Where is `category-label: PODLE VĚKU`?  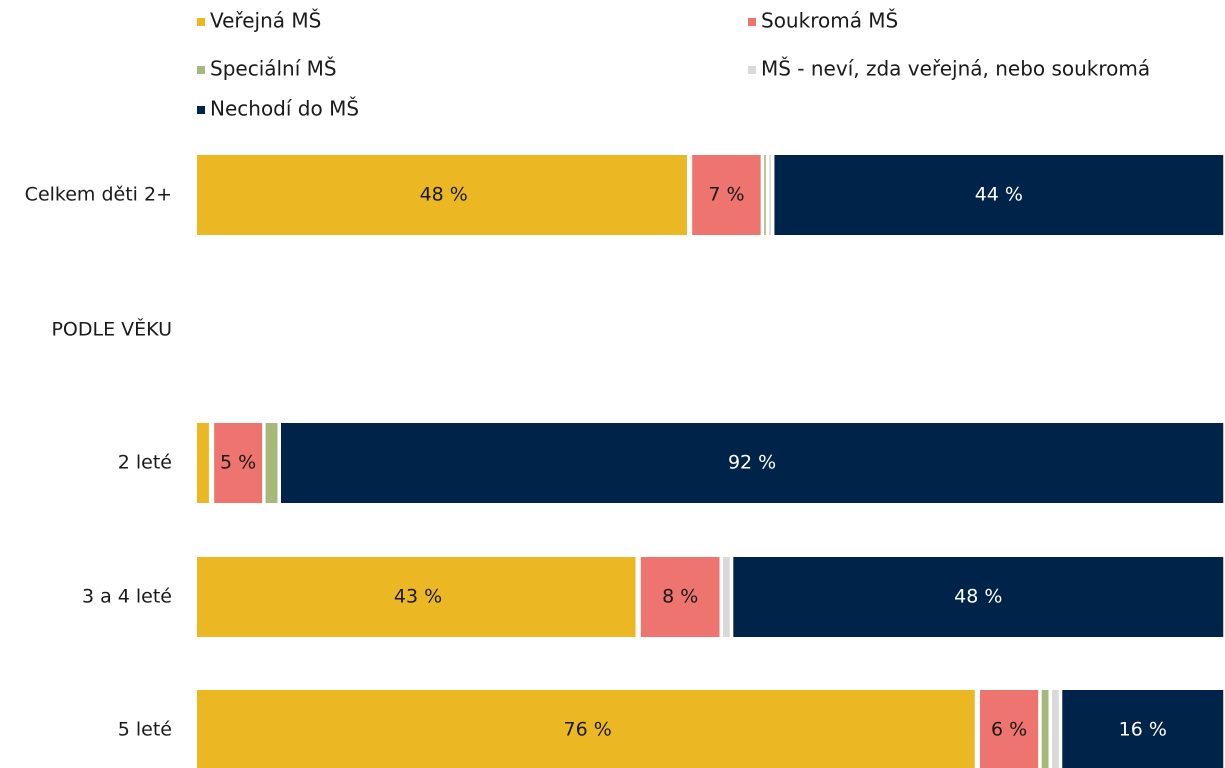 category-label: PODLE VĚKU is located at coordinates (111, 329).